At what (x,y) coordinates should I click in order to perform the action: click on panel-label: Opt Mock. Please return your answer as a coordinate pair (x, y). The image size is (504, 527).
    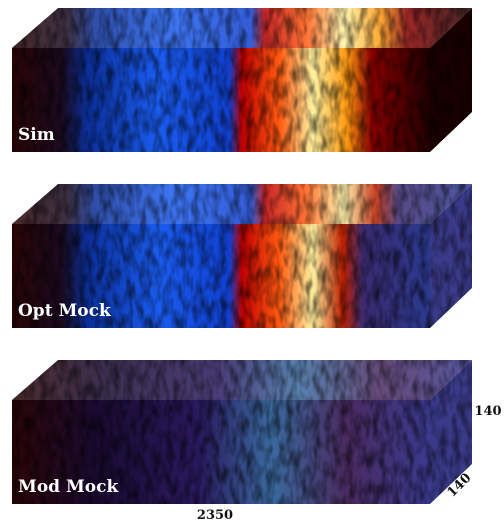
    Looking at the image, I should click on (65, 311).